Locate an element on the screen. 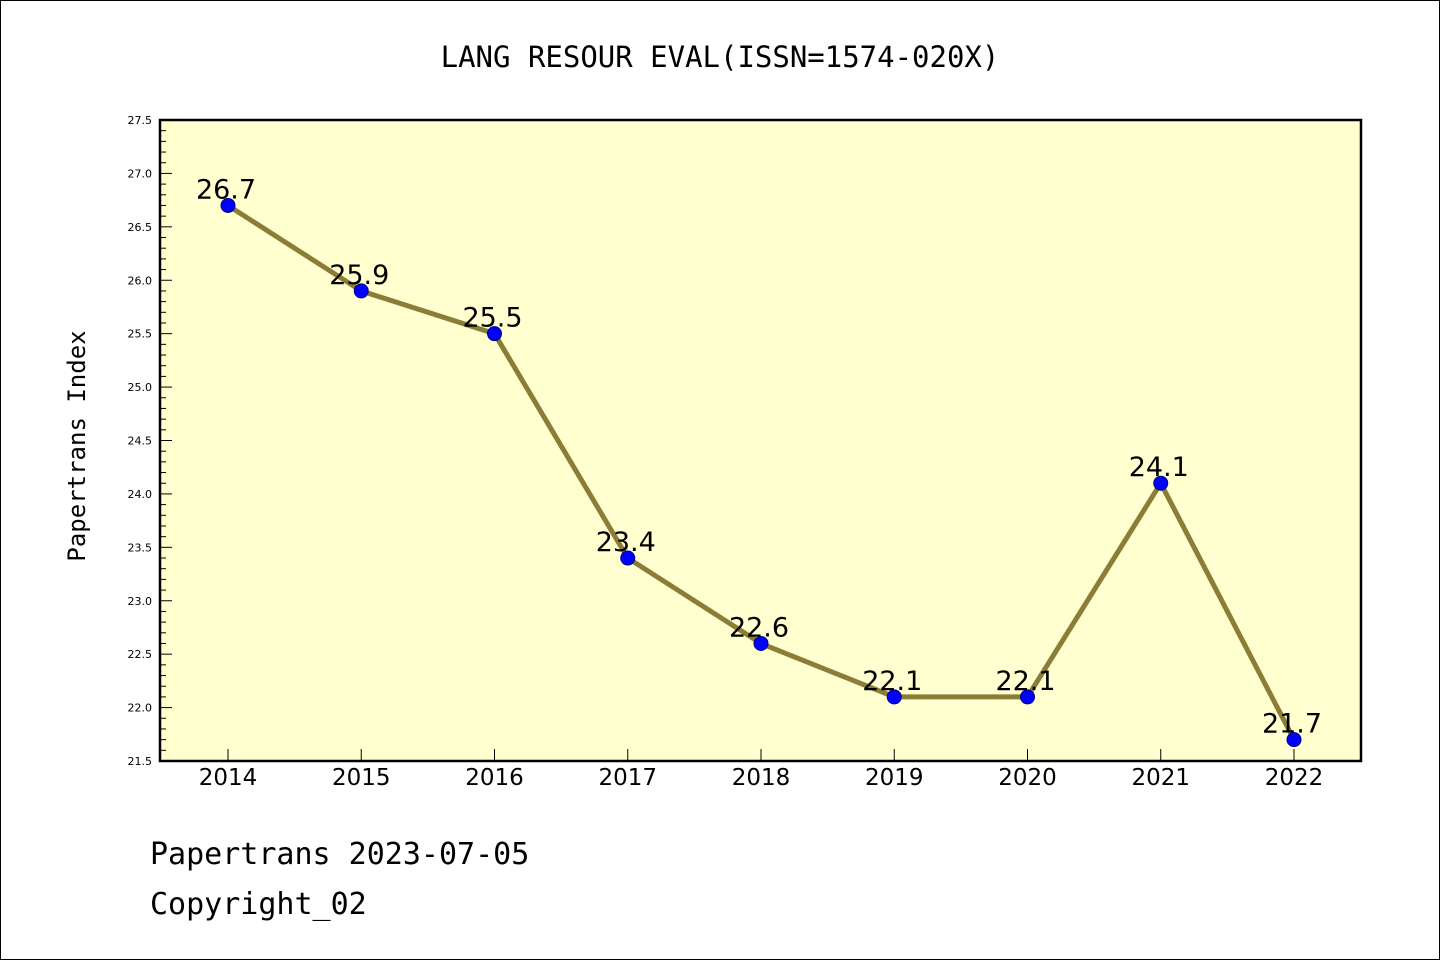  y-tick-label: 24.5 is located at coordinates (140, 441).